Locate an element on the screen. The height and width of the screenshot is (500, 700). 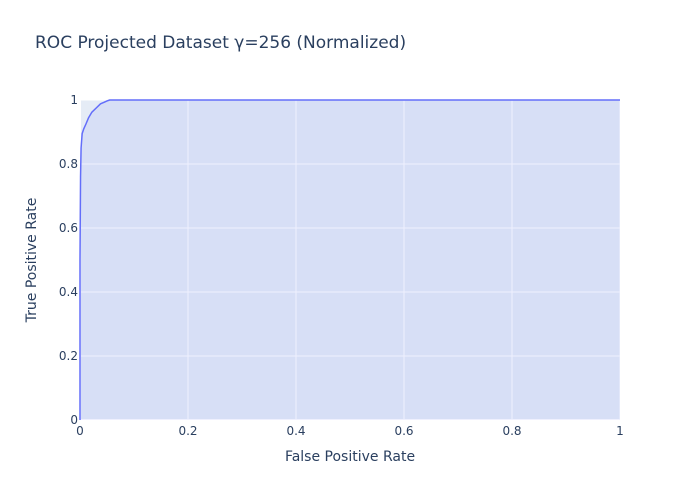
x-axis-label: False Positive Rate is located at coordinates (350, 457).